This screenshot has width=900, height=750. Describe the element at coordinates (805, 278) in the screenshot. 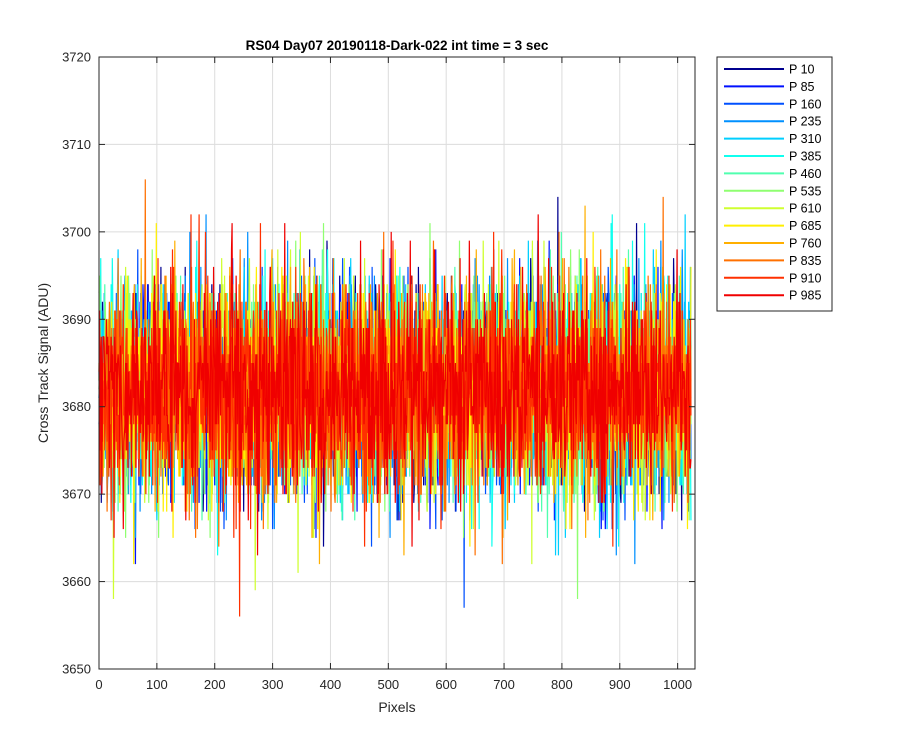

I see `legend-entry-label: P 910` at that location.